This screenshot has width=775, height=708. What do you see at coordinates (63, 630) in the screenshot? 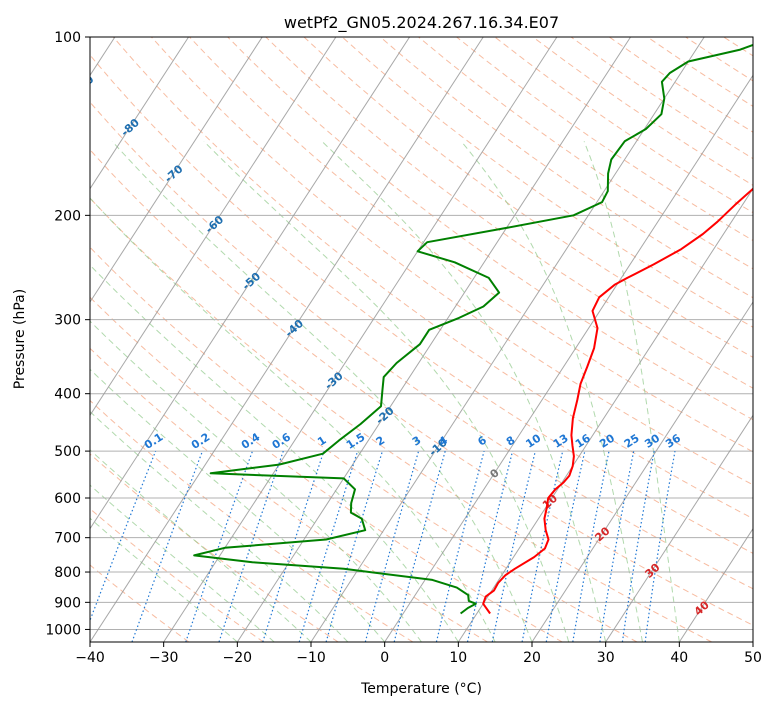
I see `y-tick-label: 1000` at bounding box center [63, 630].